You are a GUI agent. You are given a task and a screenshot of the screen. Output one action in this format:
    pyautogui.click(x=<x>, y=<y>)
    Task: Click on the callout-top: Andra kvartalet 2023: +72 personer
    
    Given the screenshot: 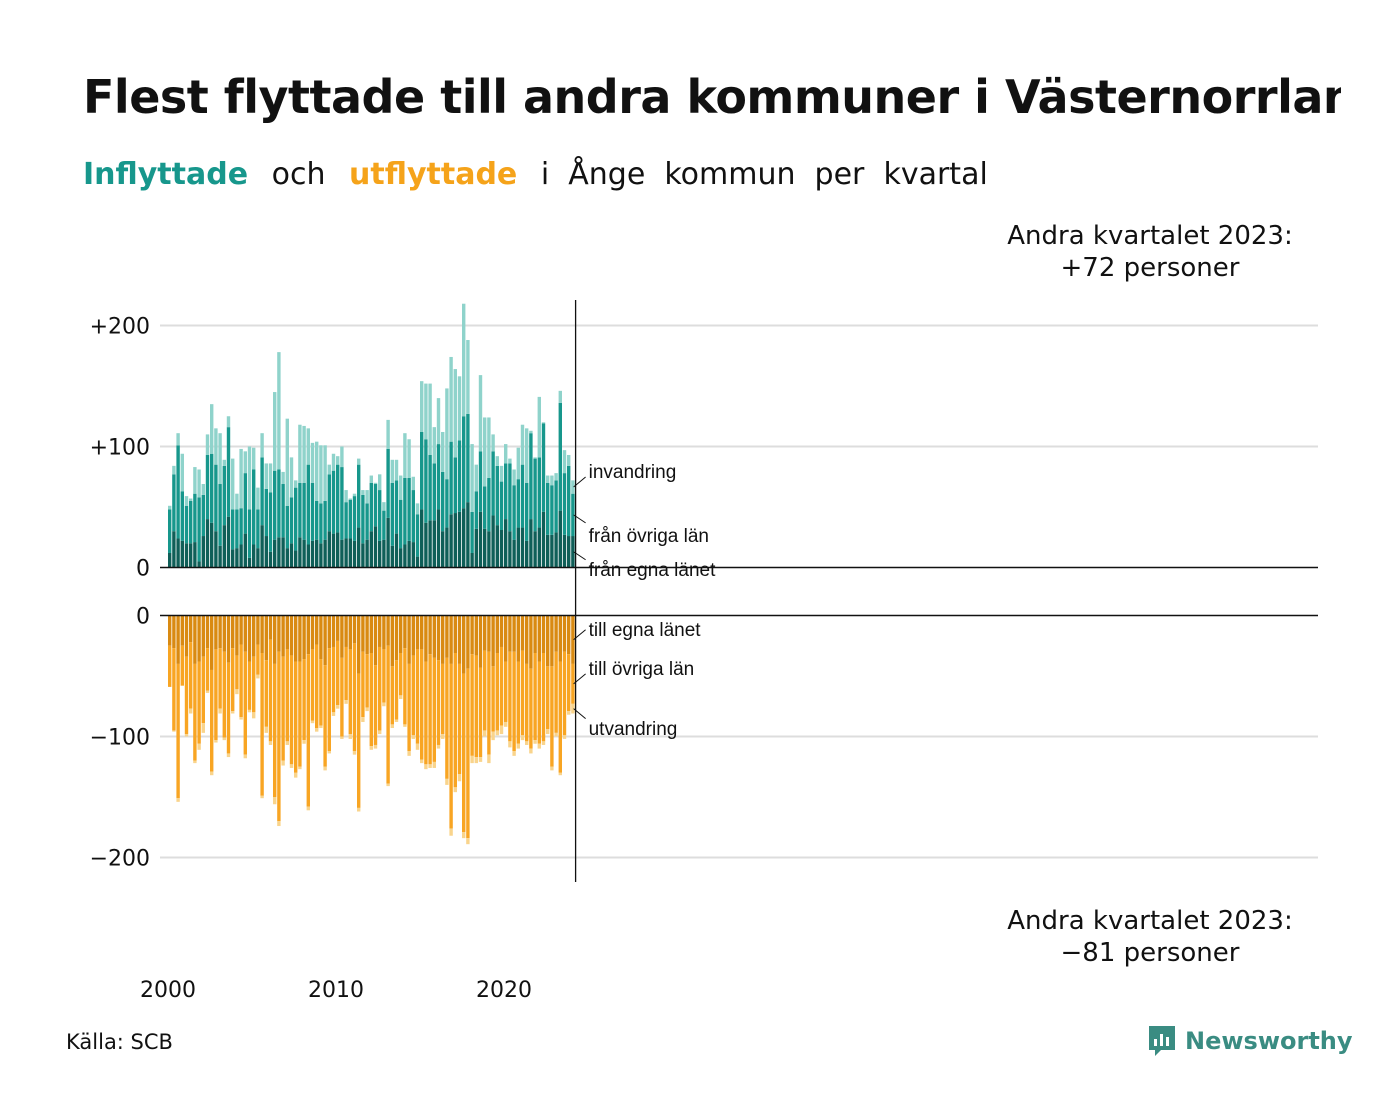 What is the action you would take?
    pyautogui.click(x=1150, y=252)
    